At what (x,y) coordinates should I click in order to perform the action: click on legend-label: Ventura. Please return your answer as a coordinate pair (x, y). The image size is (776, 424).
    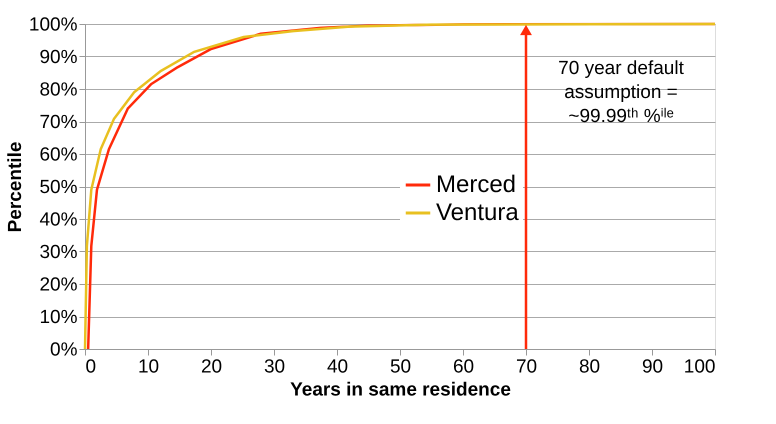
    Looking at the image, I should click on (478, 212).